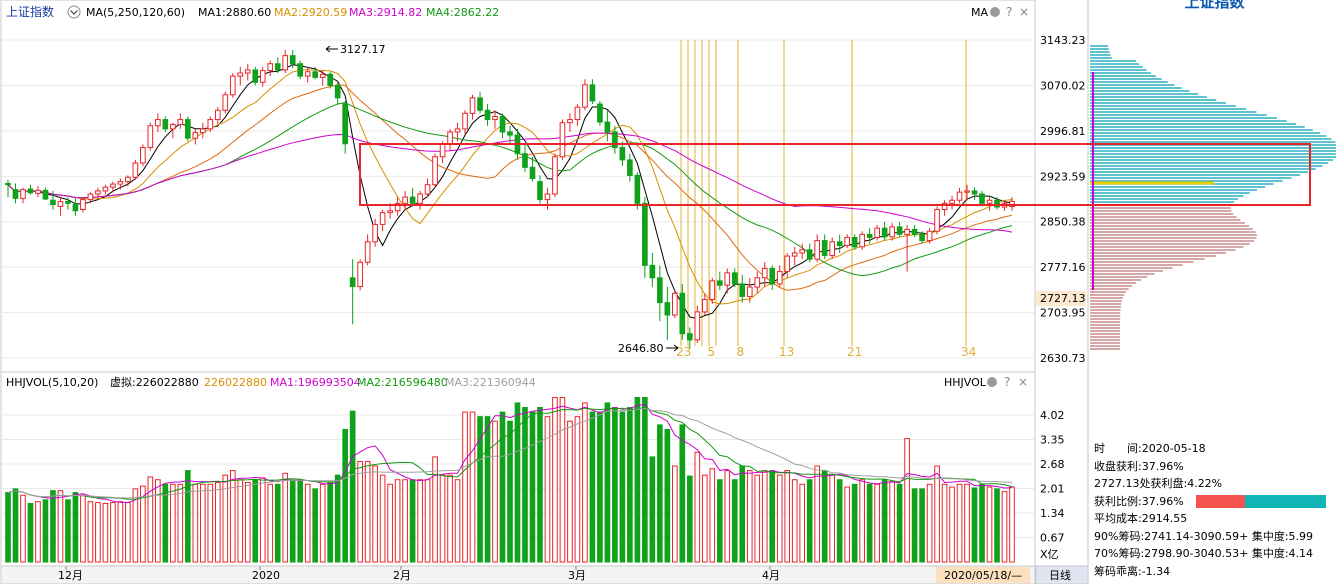  I want to click on period-label: 日线, so click(1060, 575).